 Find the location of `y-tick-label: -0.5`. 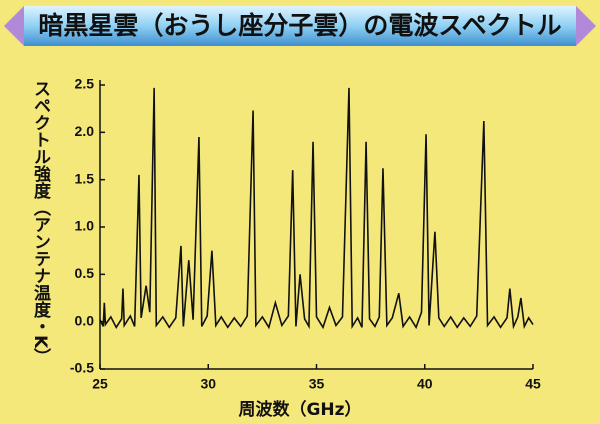

y-tick-label: -0.5 is located at coordinates (82, 368).